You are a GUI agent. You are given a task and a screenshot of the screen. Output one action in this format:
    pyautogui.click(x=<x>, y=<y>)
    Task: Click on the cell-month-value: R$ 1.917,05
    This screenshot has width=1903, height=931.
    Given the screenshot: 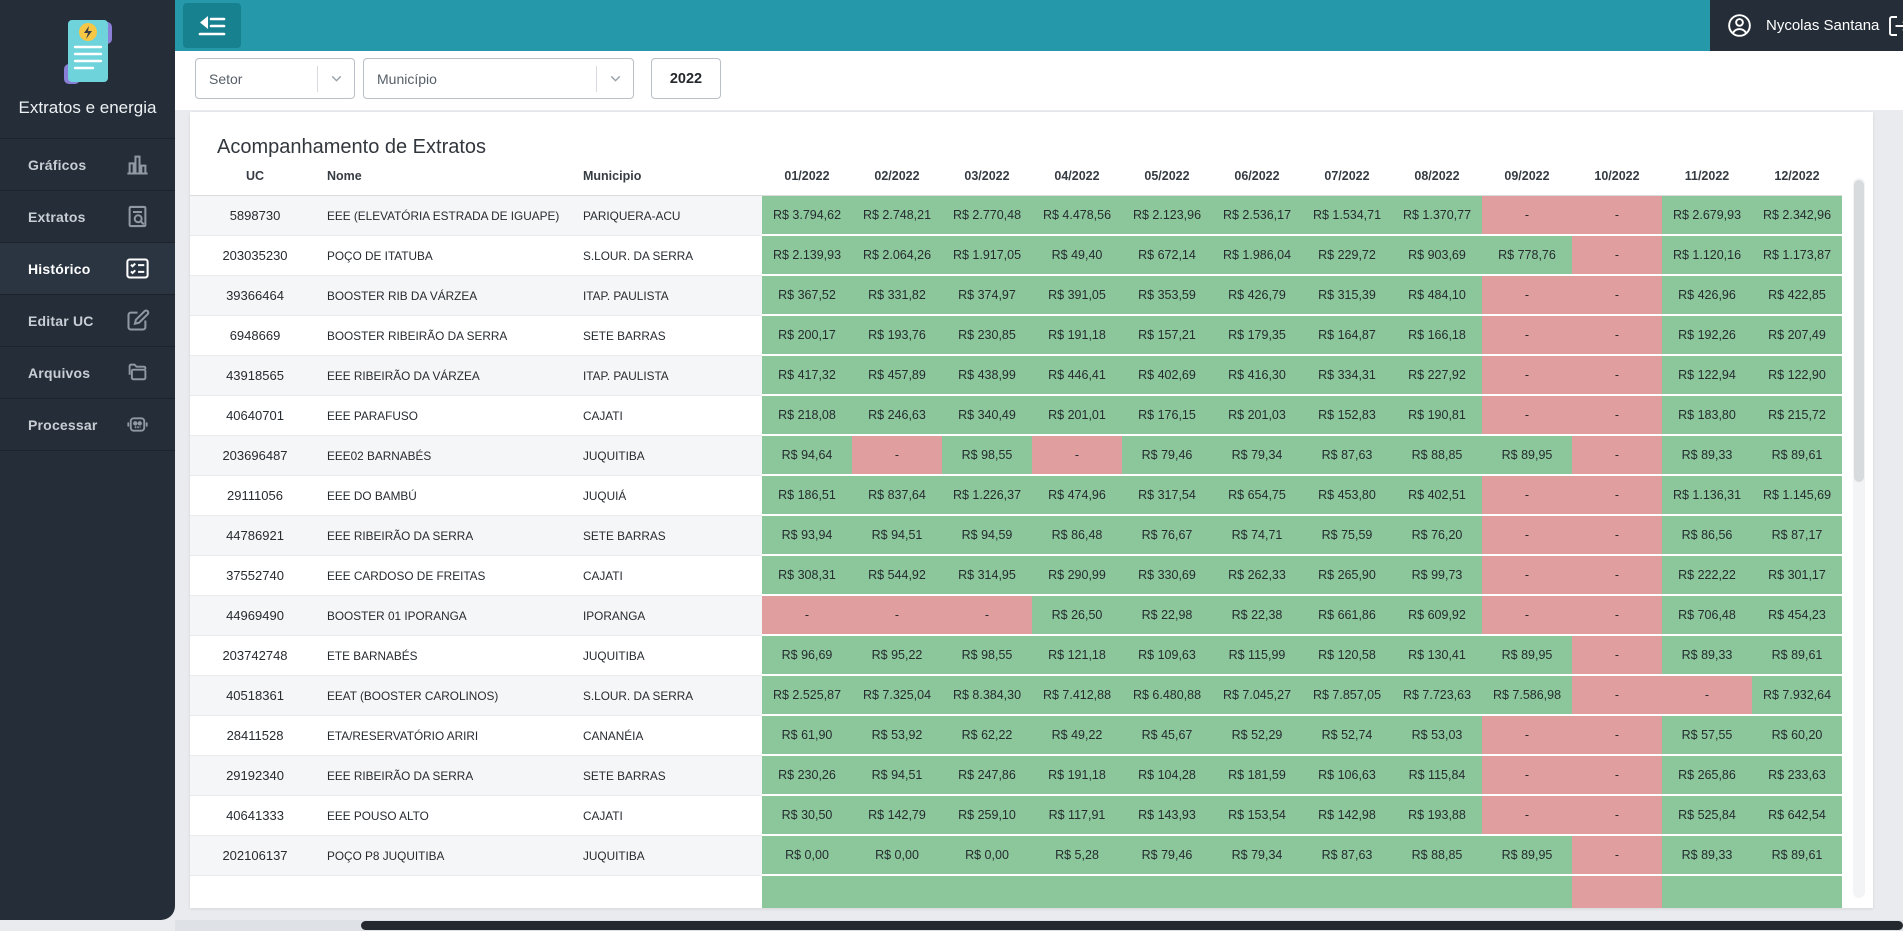 What is the action you would take?
    pyautogui.click(x=987, y=256)
    